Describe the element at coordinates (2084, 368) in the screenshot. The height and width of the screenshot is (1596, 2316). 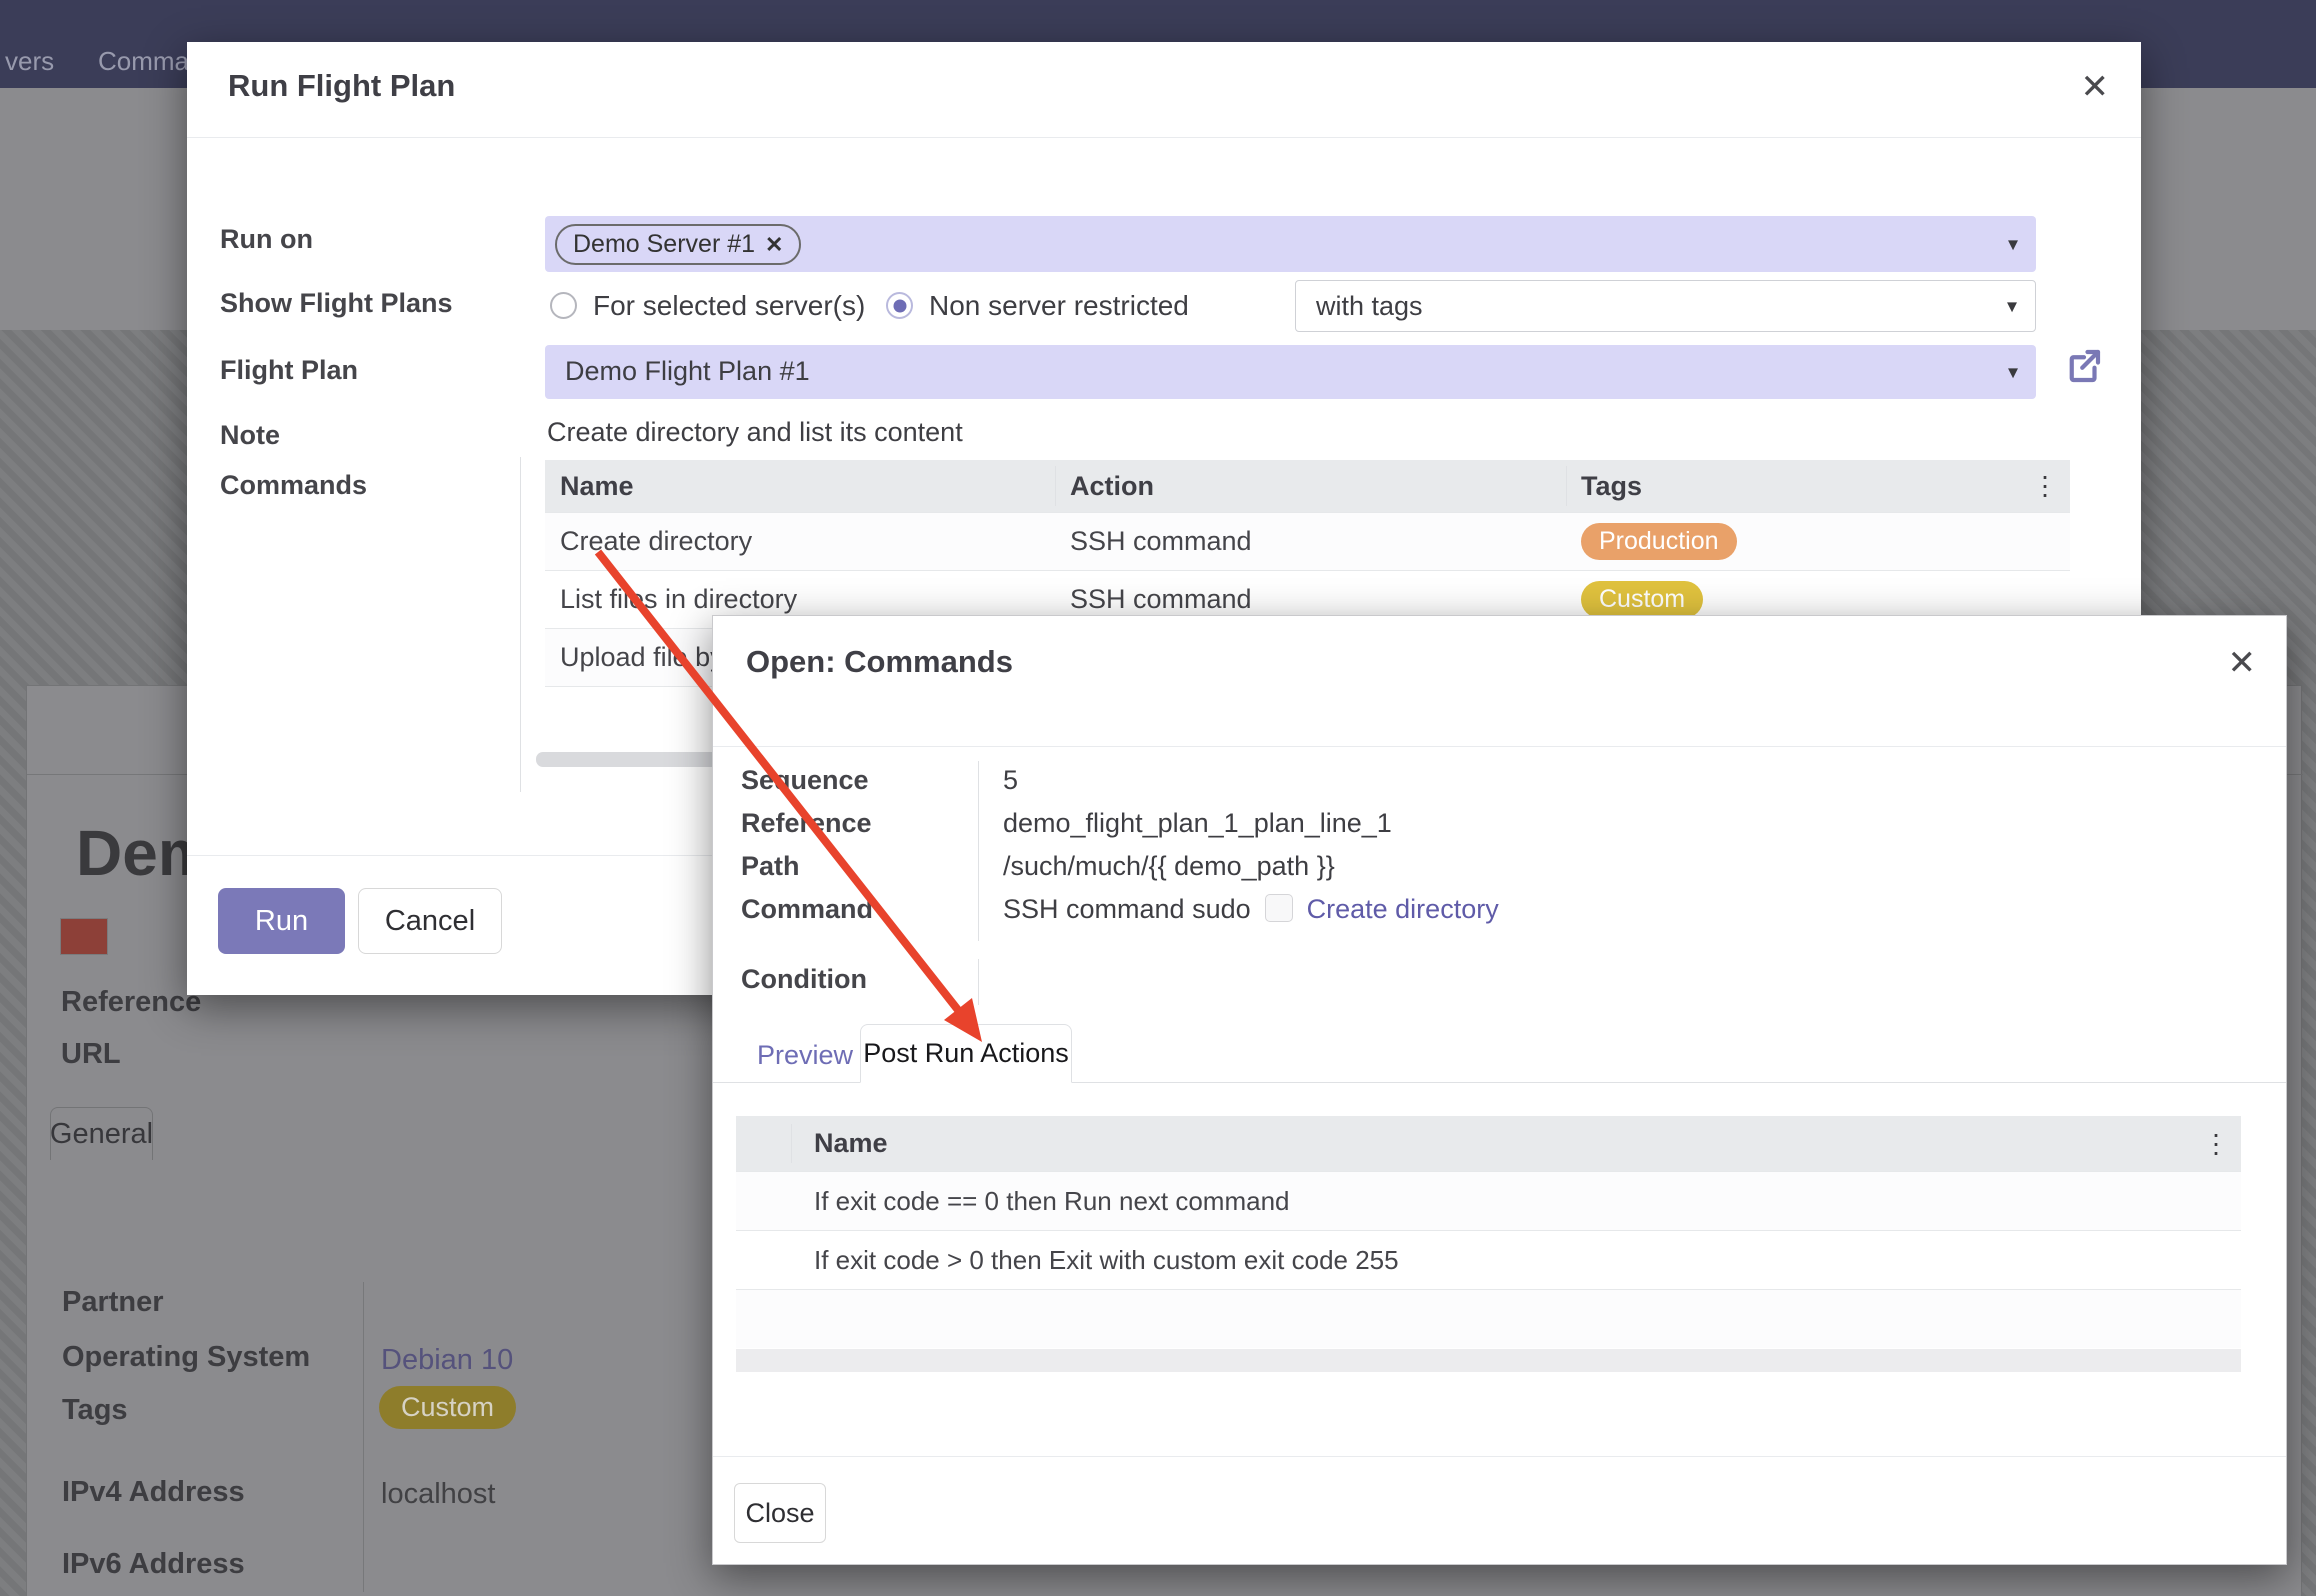
I see `external-link-icon` at that location.